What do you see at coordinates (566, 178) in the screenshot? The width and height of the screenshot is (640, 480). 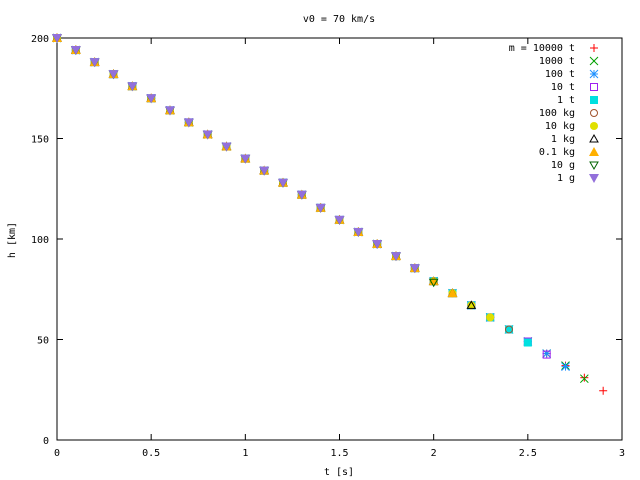 I see `legend-label: 1 g` at bounding box center [566, 178].